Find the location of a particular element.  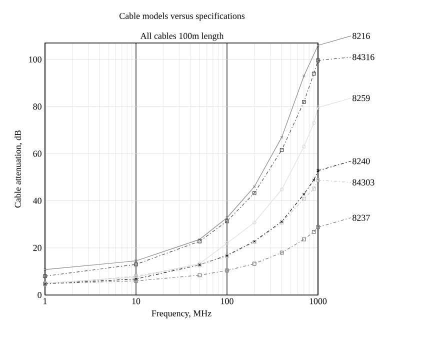

legend-label: 8259 is located at coordinates (361, 98).